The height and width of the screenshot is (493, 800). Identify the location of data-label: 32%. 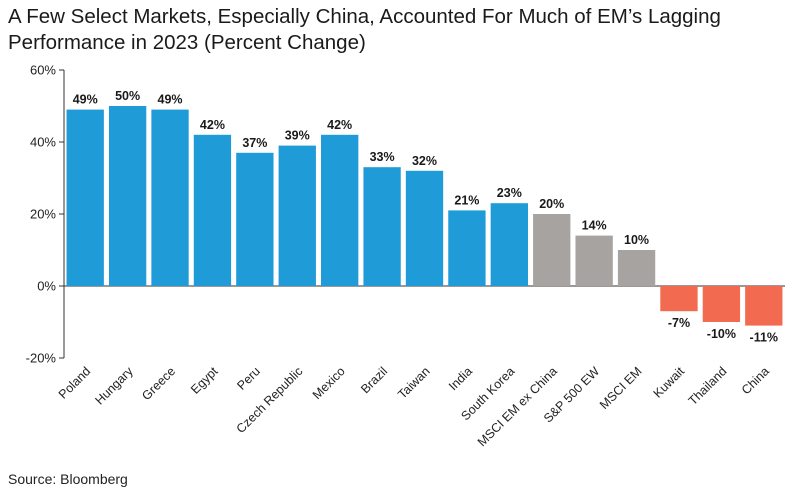
(424, 161).